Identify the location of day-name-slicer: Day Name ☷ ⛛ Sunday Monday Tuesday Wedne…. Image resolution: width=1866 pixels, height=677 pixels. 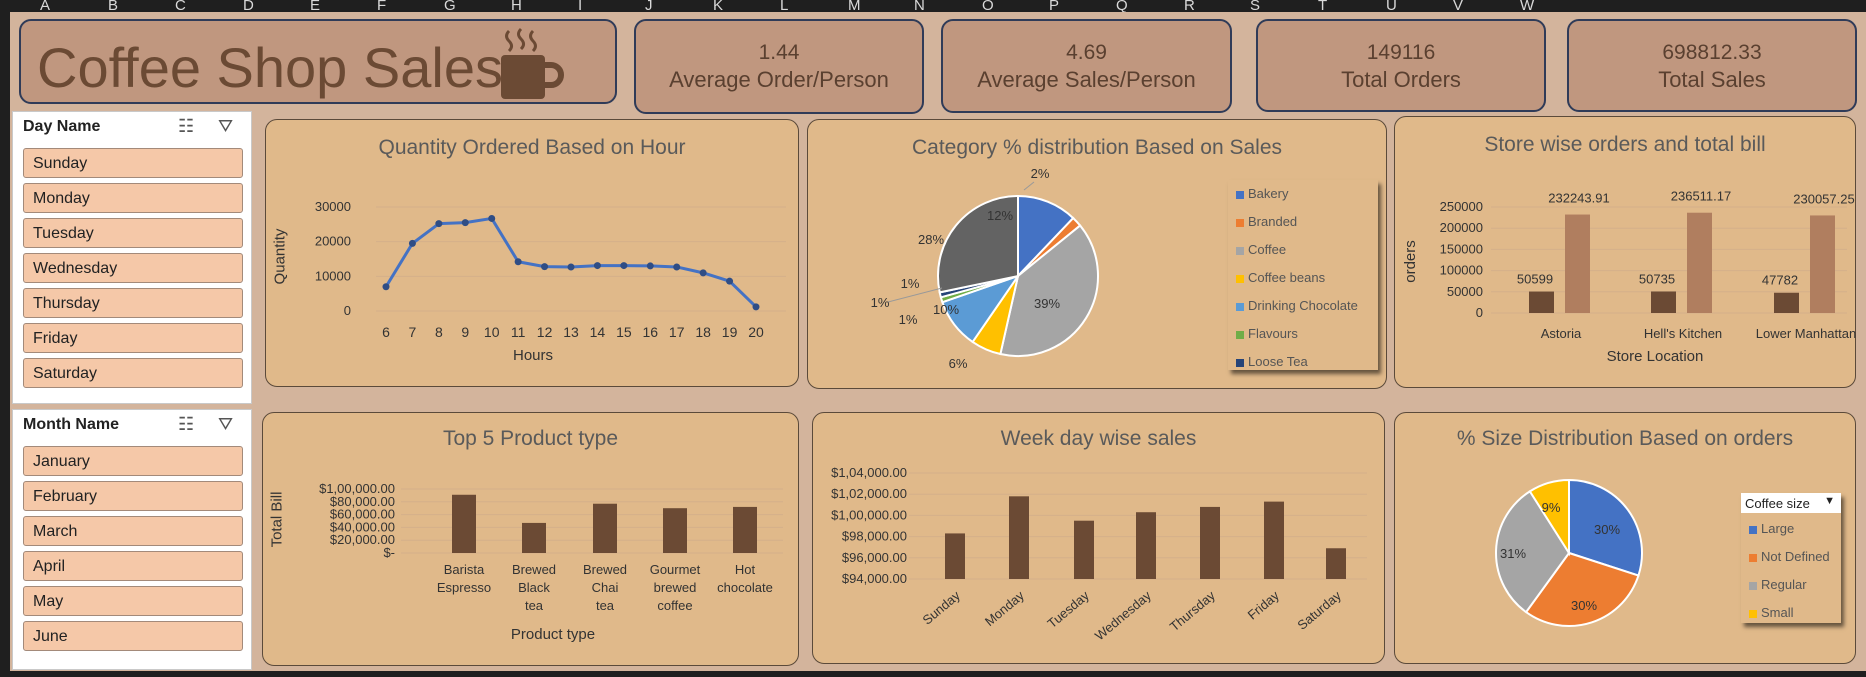
(132, 257).